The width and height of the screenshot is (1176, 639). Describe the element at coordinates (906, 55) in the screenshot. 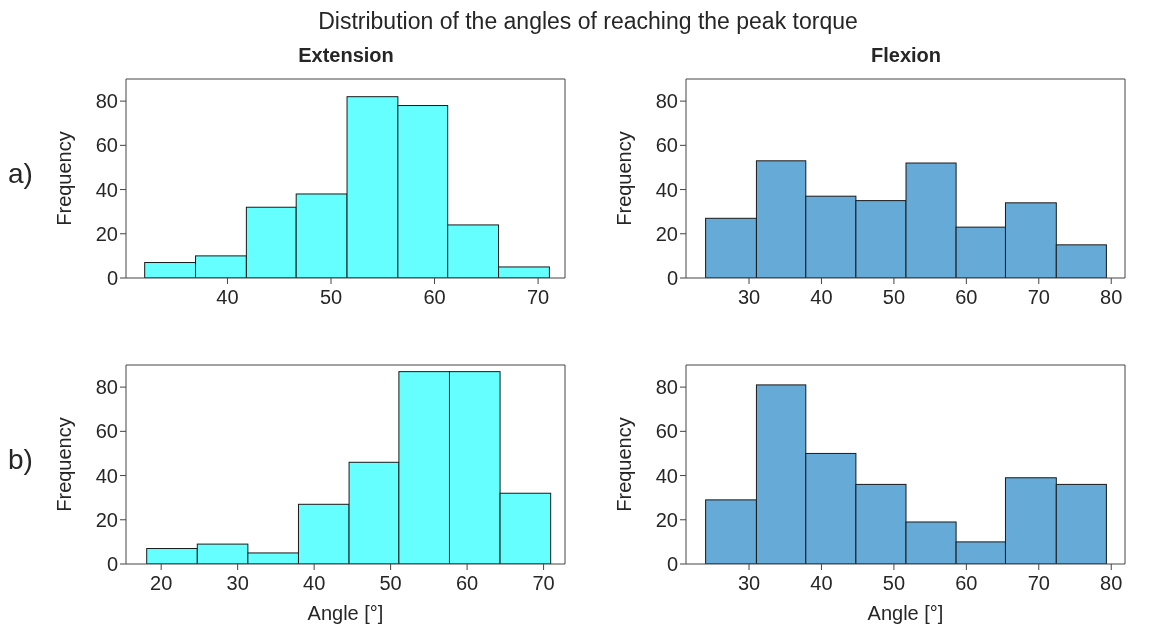

I see `chart-title: Flexion` at that location.